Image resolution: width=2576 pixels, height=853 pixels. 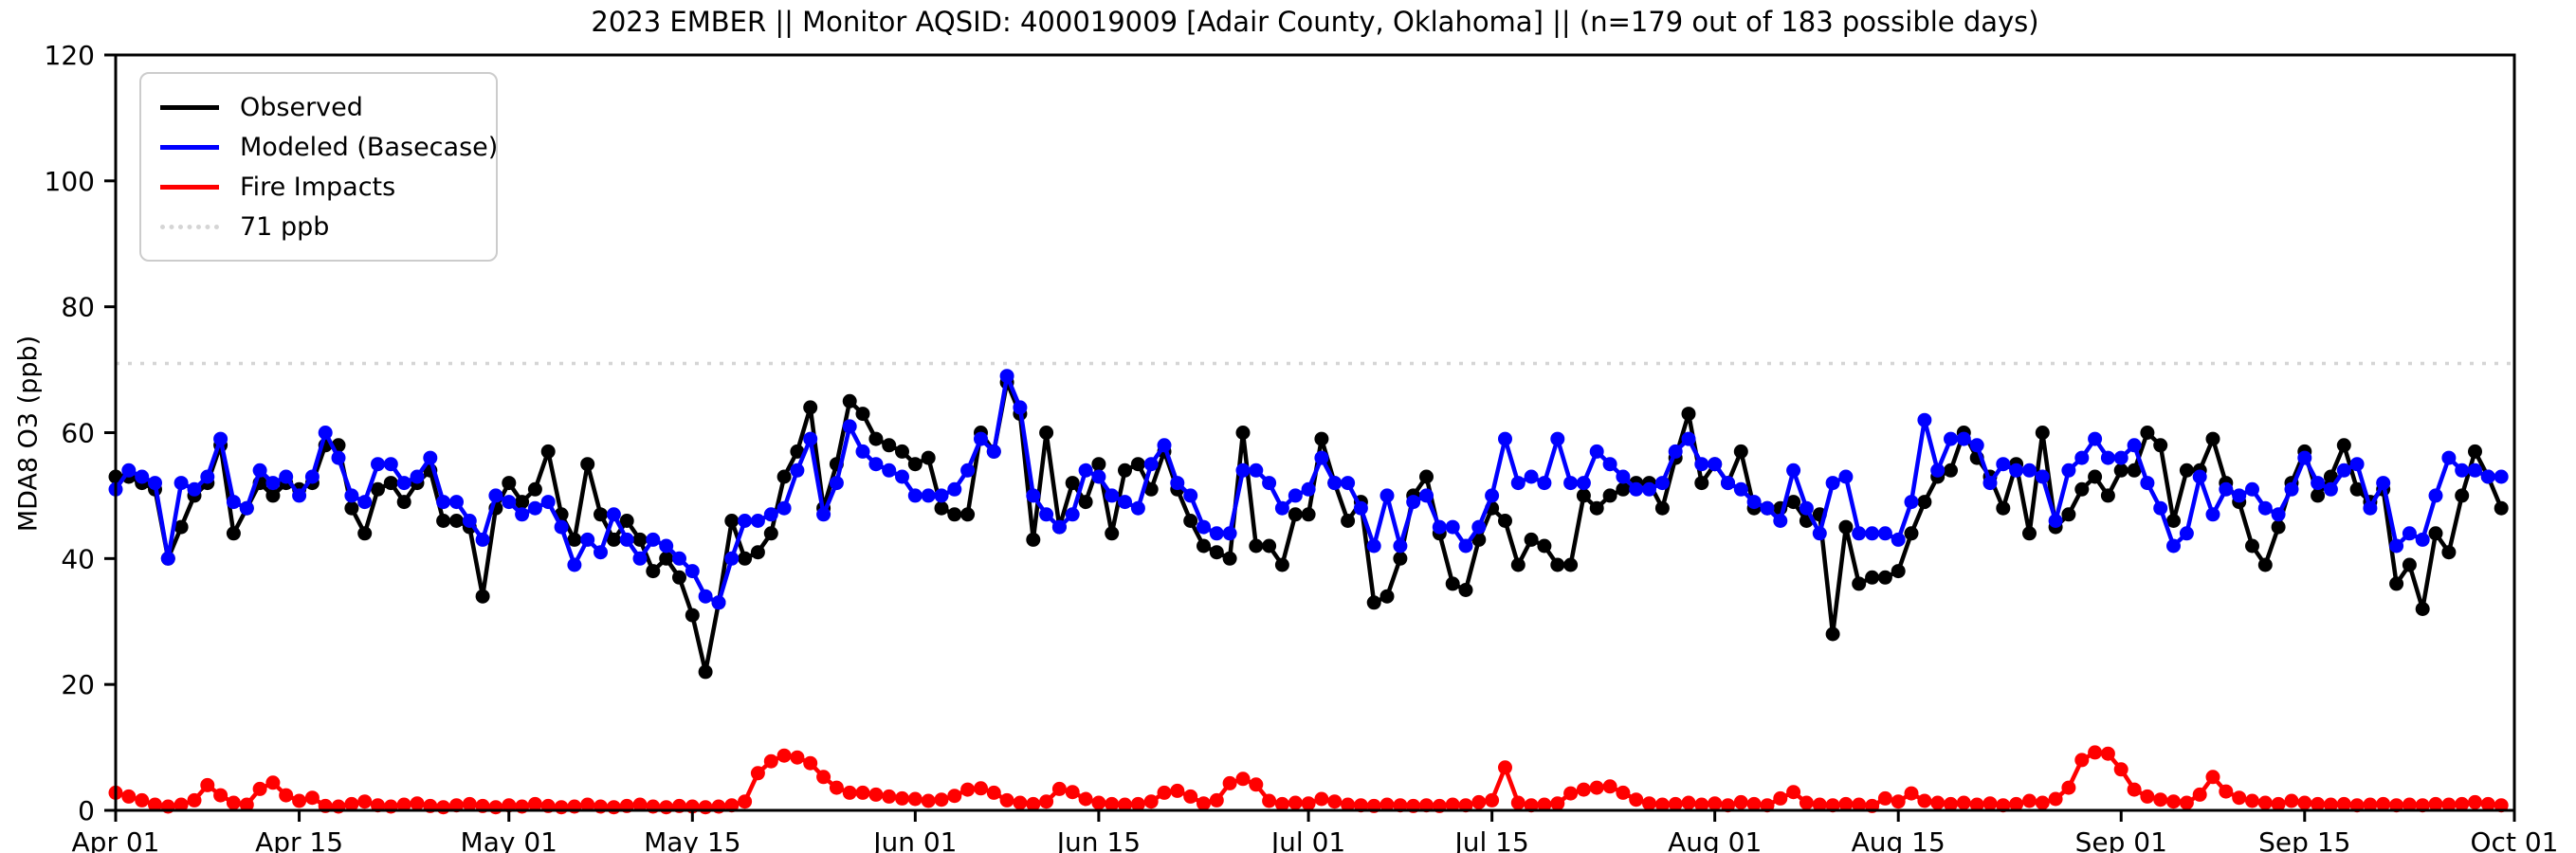 I want to click on y-tick-label: 100, so click(x=70, y=181).